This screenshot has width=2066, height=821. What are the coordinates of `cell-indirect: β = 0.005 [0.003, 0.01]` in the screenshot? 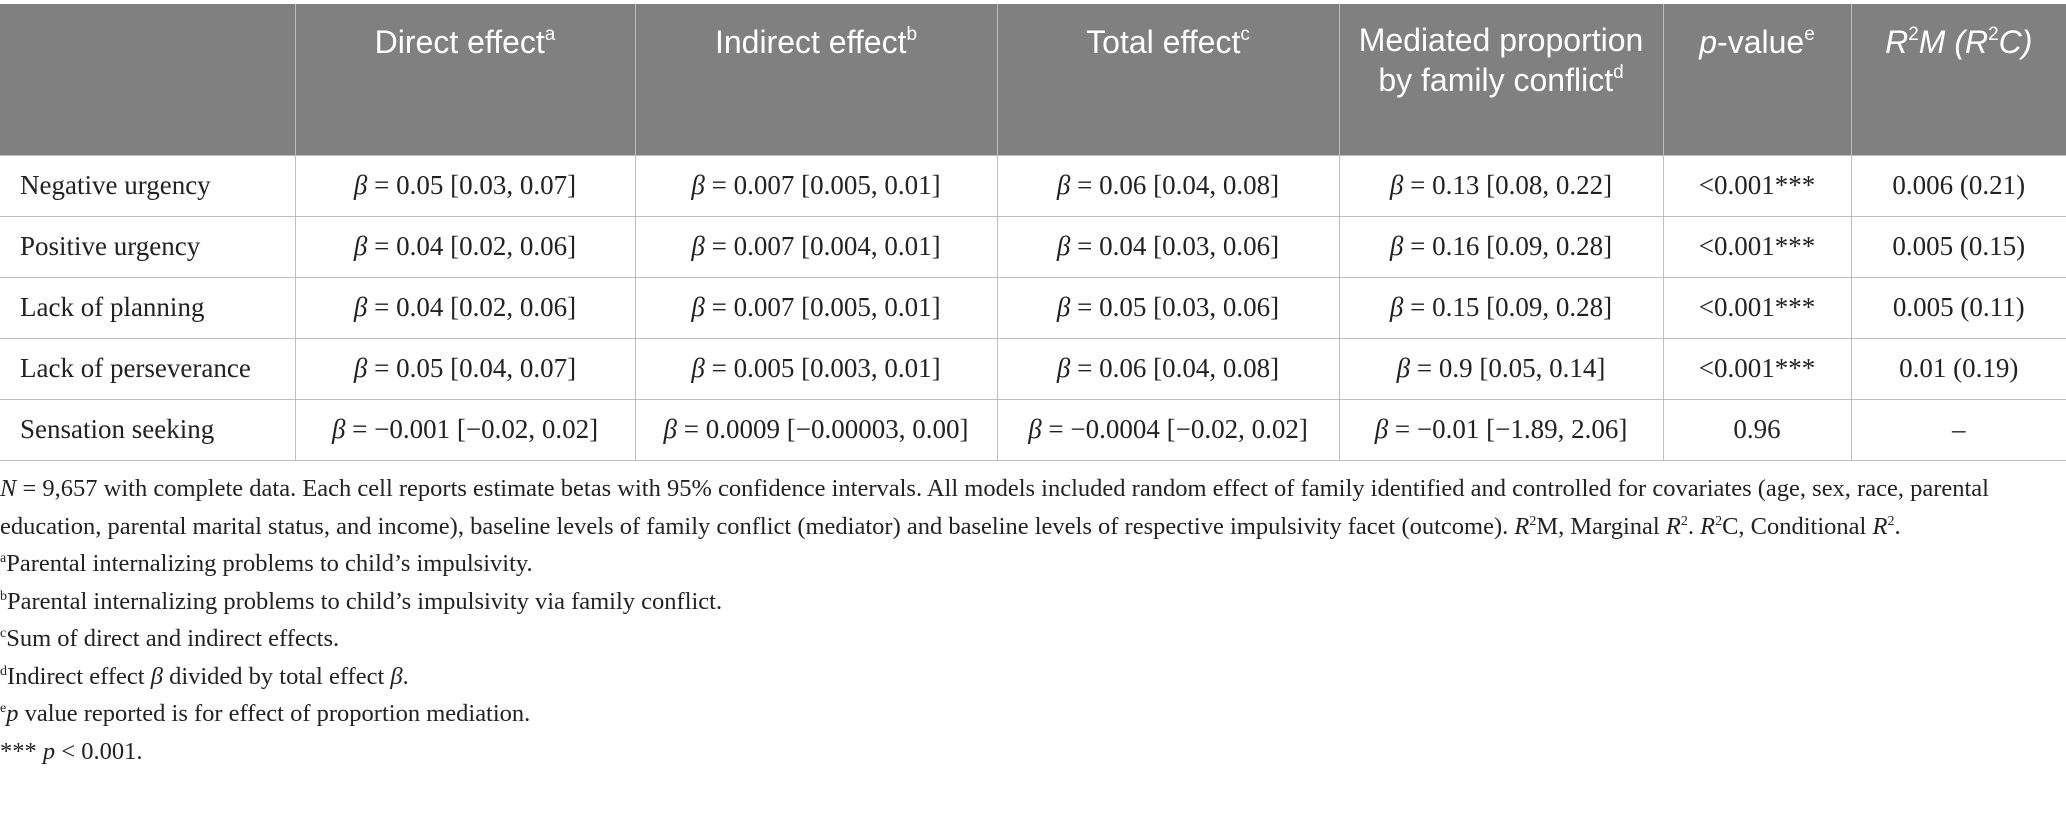 It's located at (816, 368).